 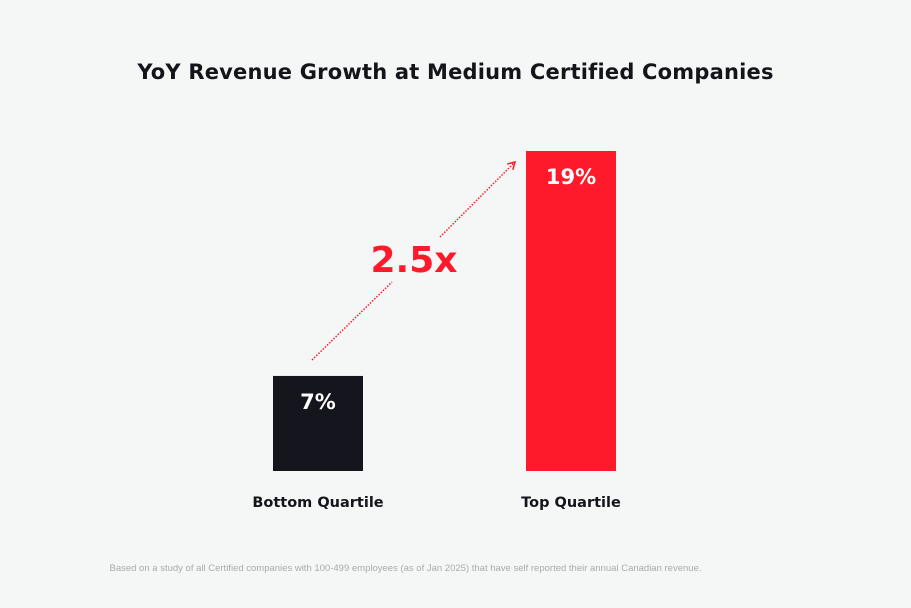 What do you see at coordinates (571, 177) in the screenshot?
I see `data-label: 19%` at bounding box center [571, 177].